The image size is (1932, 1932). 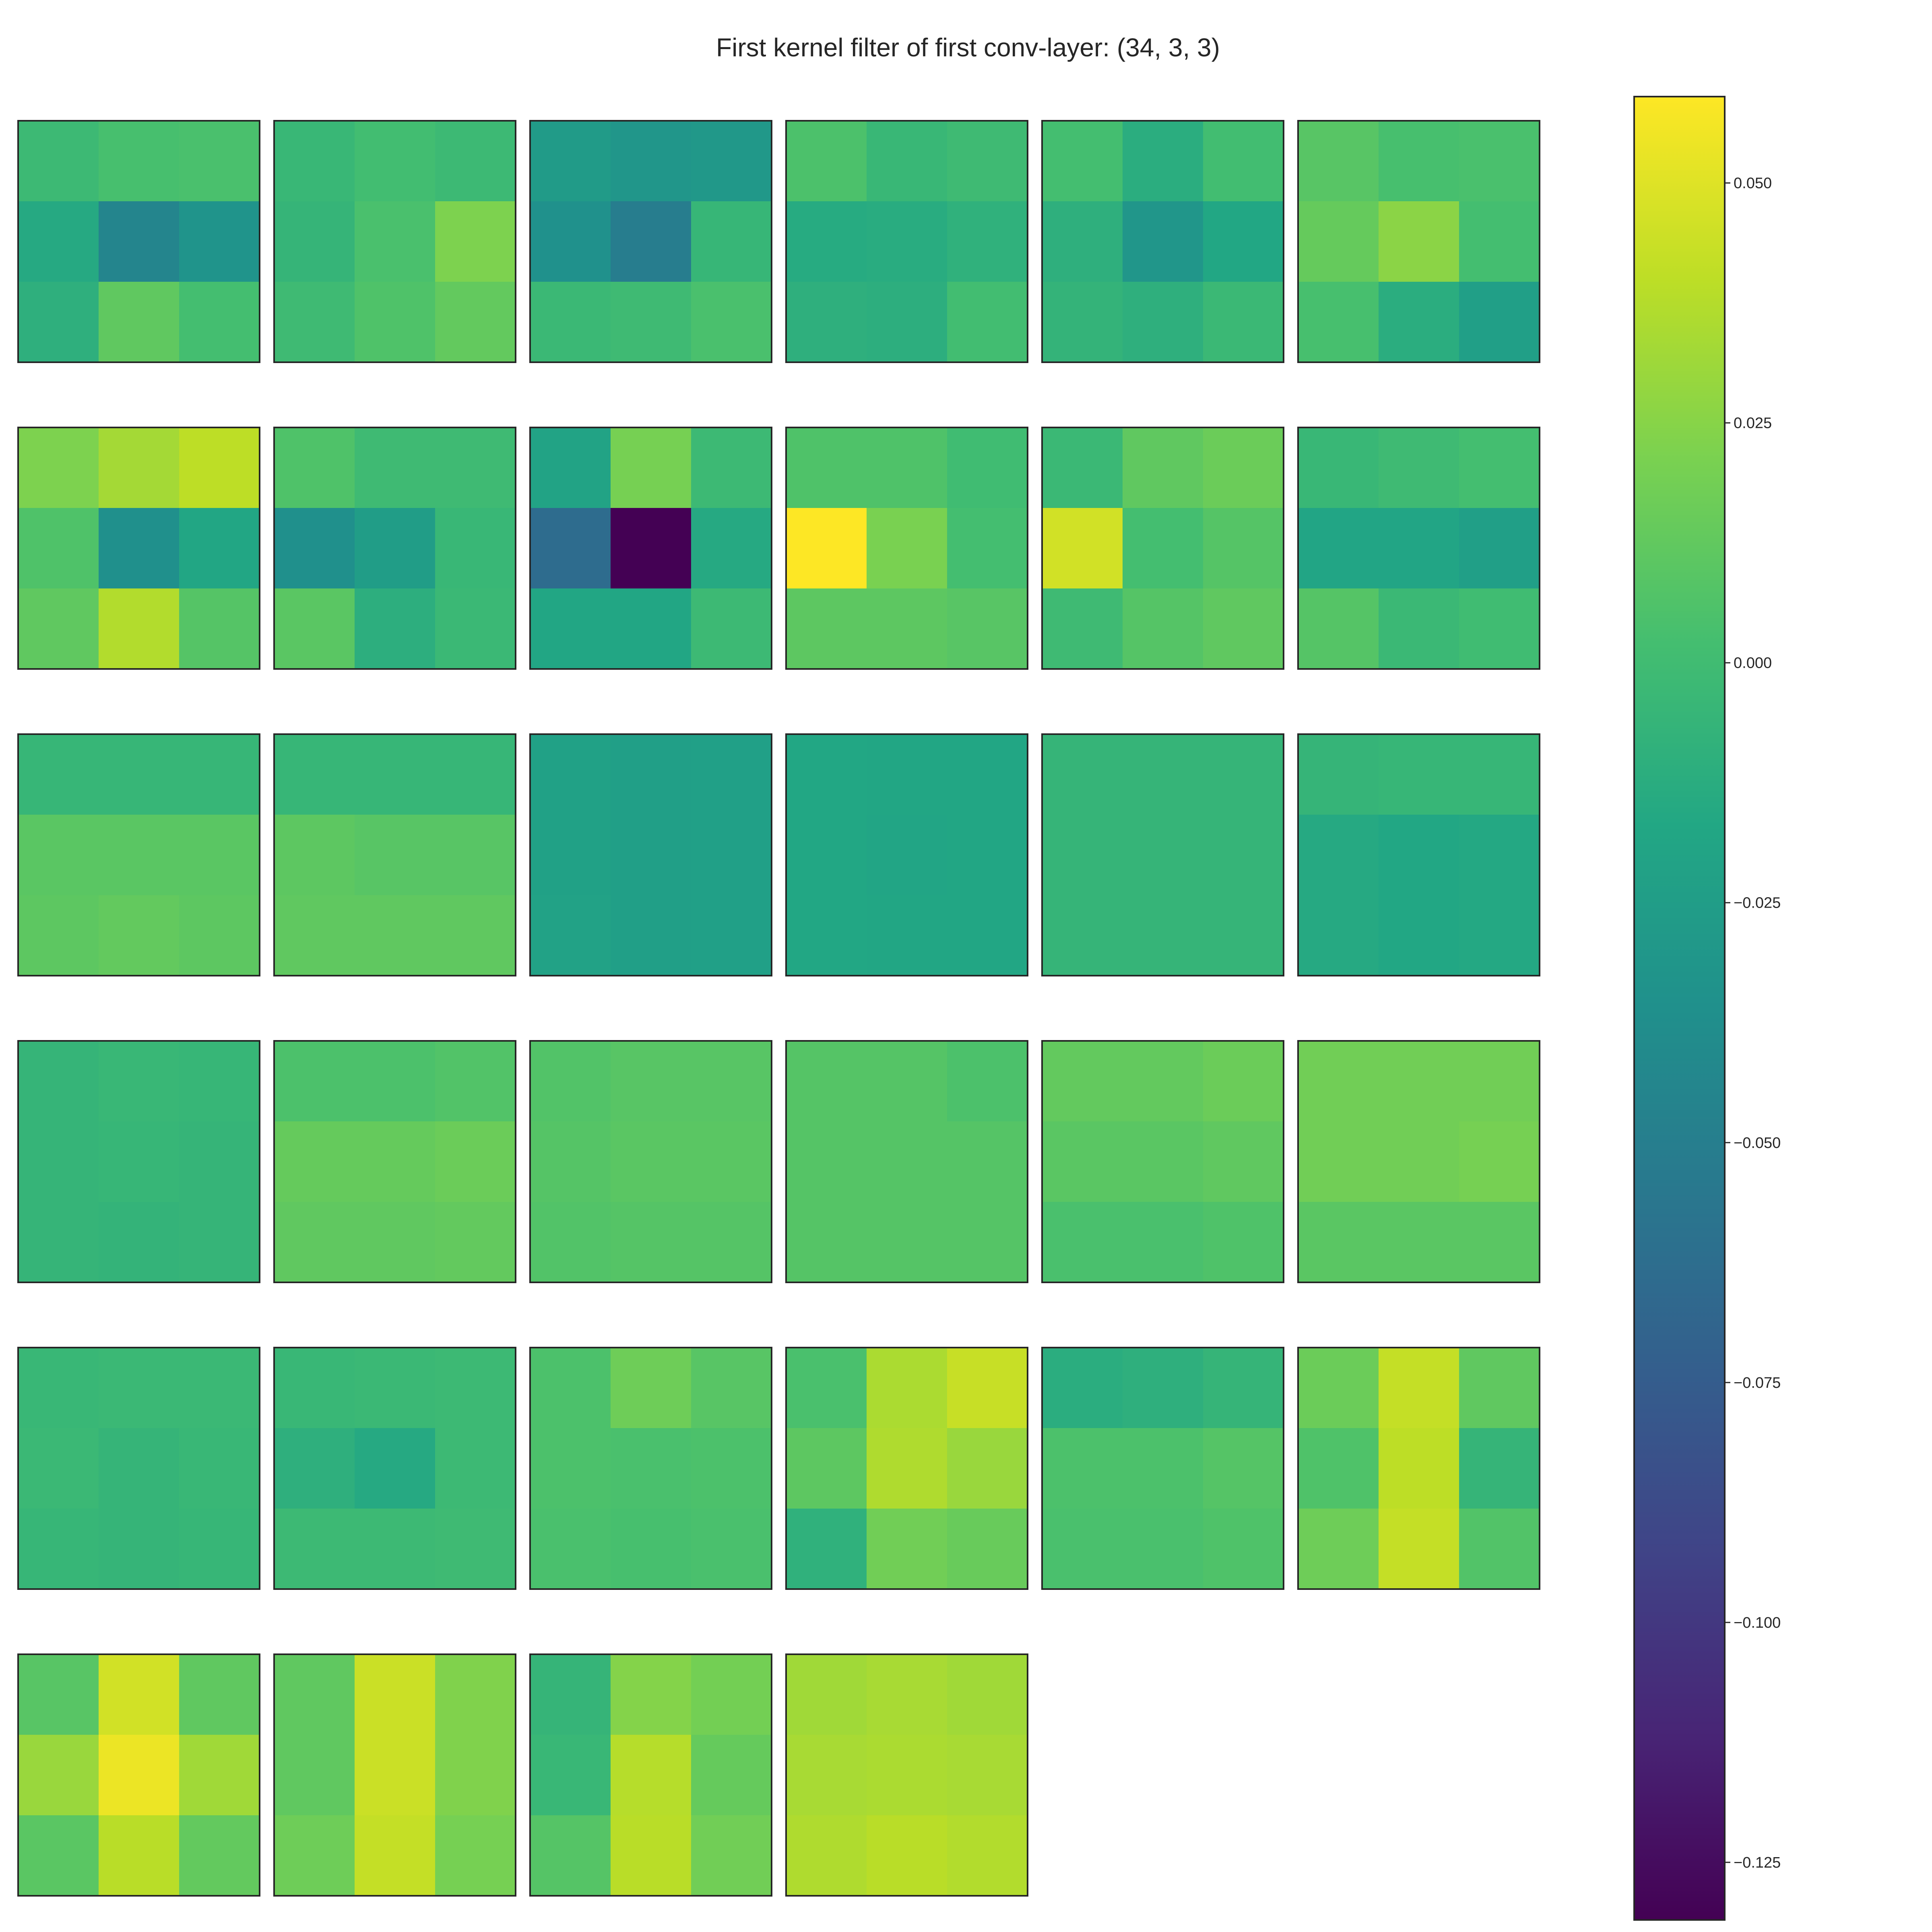 I want to click on colorbar-tick-label: −0.125, so click(x=1757, y=1862).